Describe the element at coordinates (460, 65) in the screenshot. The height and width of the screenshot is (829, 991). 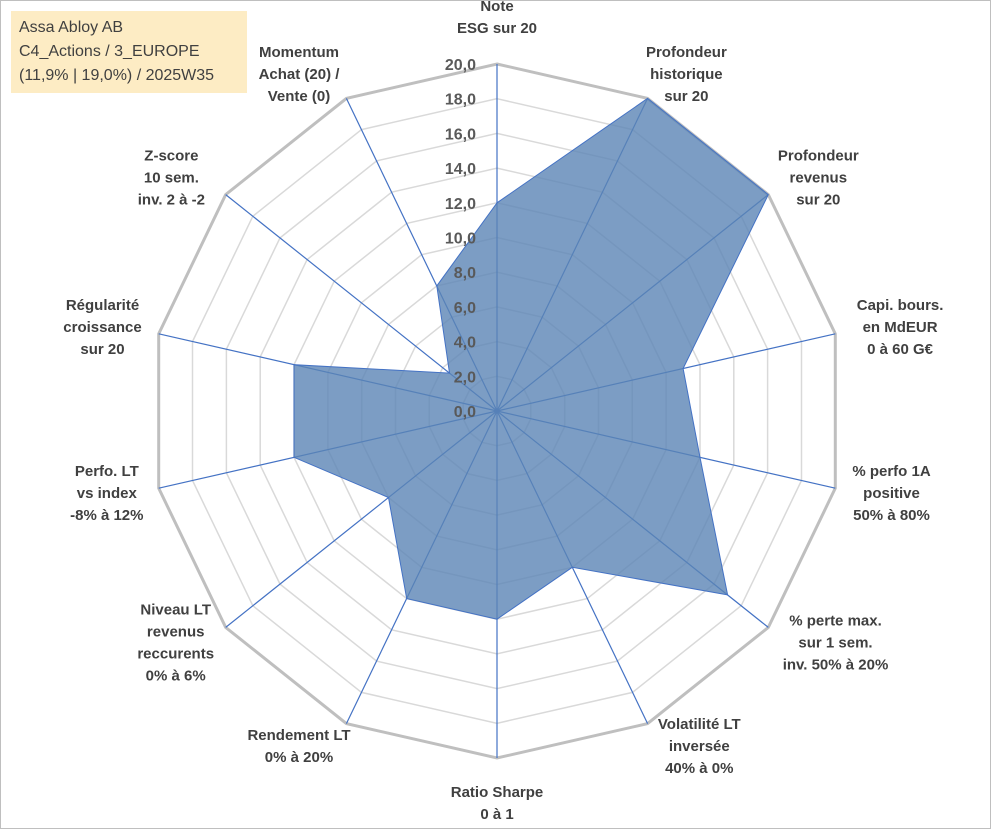
I see `tick-label-10: 20,0` at that location.